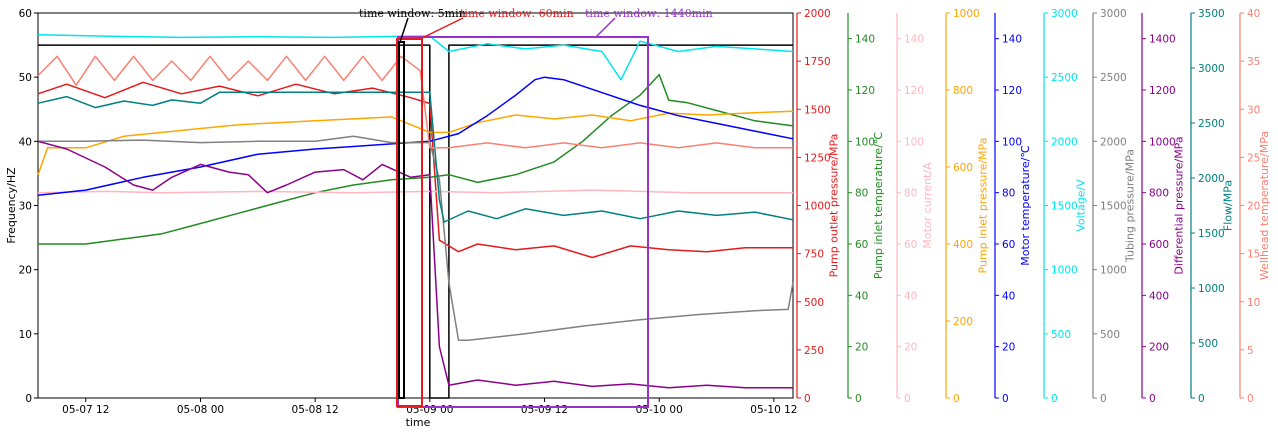 The image size is (1278, 435). What do you see at coordinates (910, 245) in the screenshot?
I see `axis-tick-label-motor_current: 60` at bounding box center [910, 245].